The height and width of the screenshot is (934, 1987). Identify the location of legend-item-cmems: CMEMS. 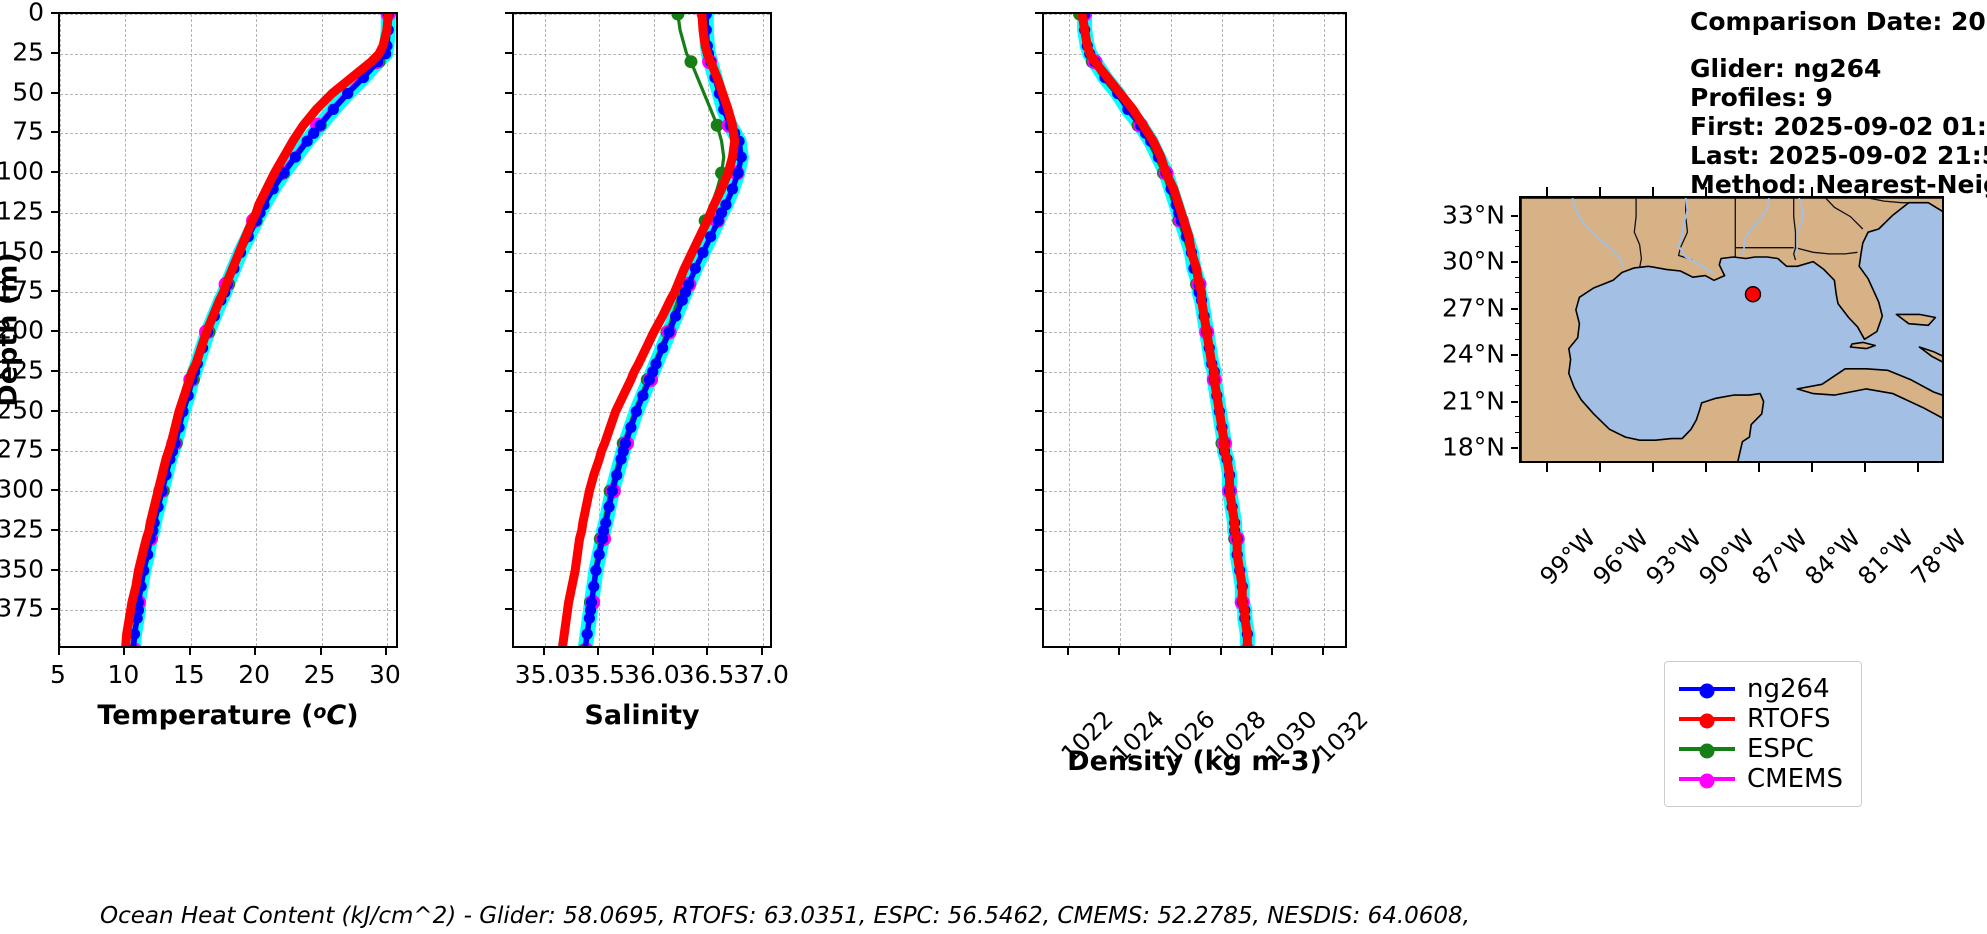
(1761, 779).